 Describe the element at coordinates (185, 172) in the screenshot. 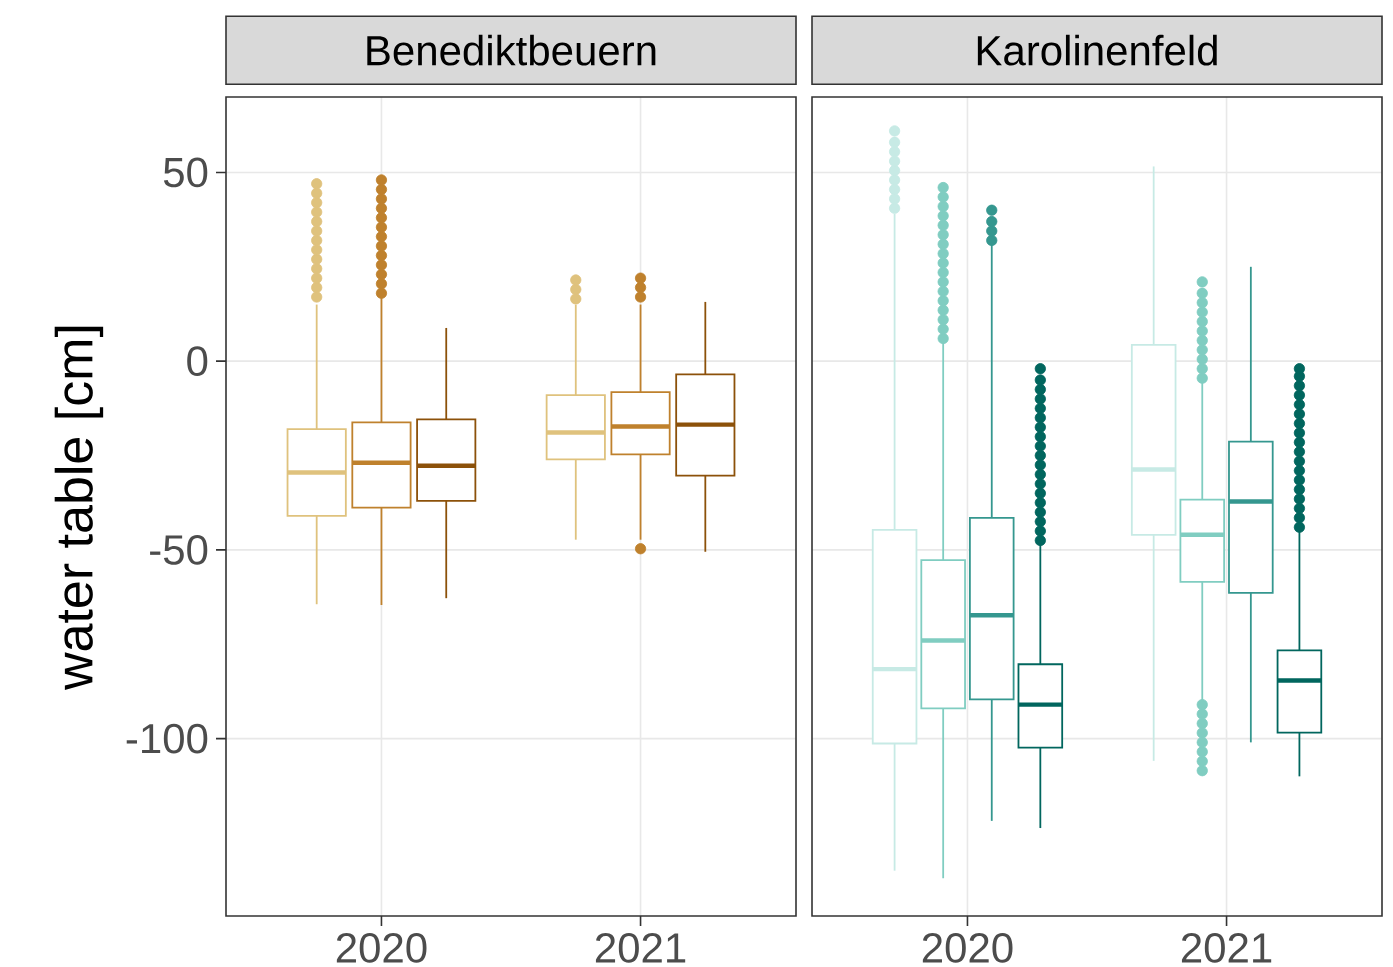

I see `y-tick-label: 50` at that location.